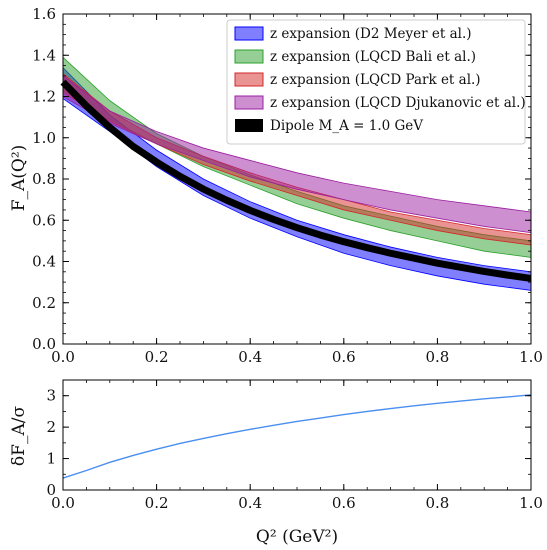 The width and height of the screenshot is (547, 550). What do you see at coordinates (51, 427) in the screenshot?
I see `bottom-y-tick-label: 2` at bounding box center [51, 427].